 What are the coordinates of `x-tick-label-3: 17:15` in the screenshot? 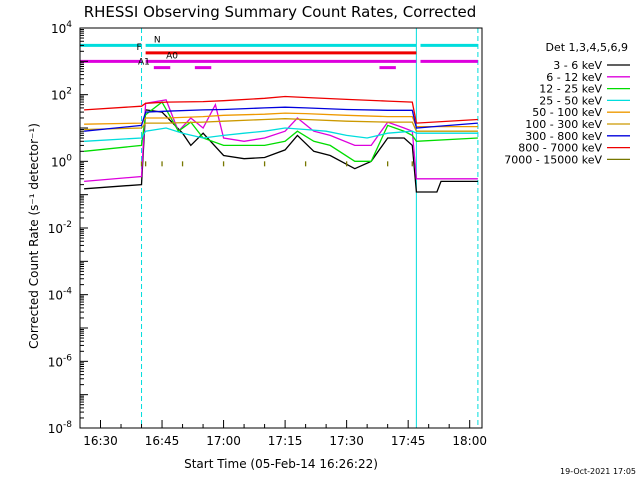 It's located at (285, 441).